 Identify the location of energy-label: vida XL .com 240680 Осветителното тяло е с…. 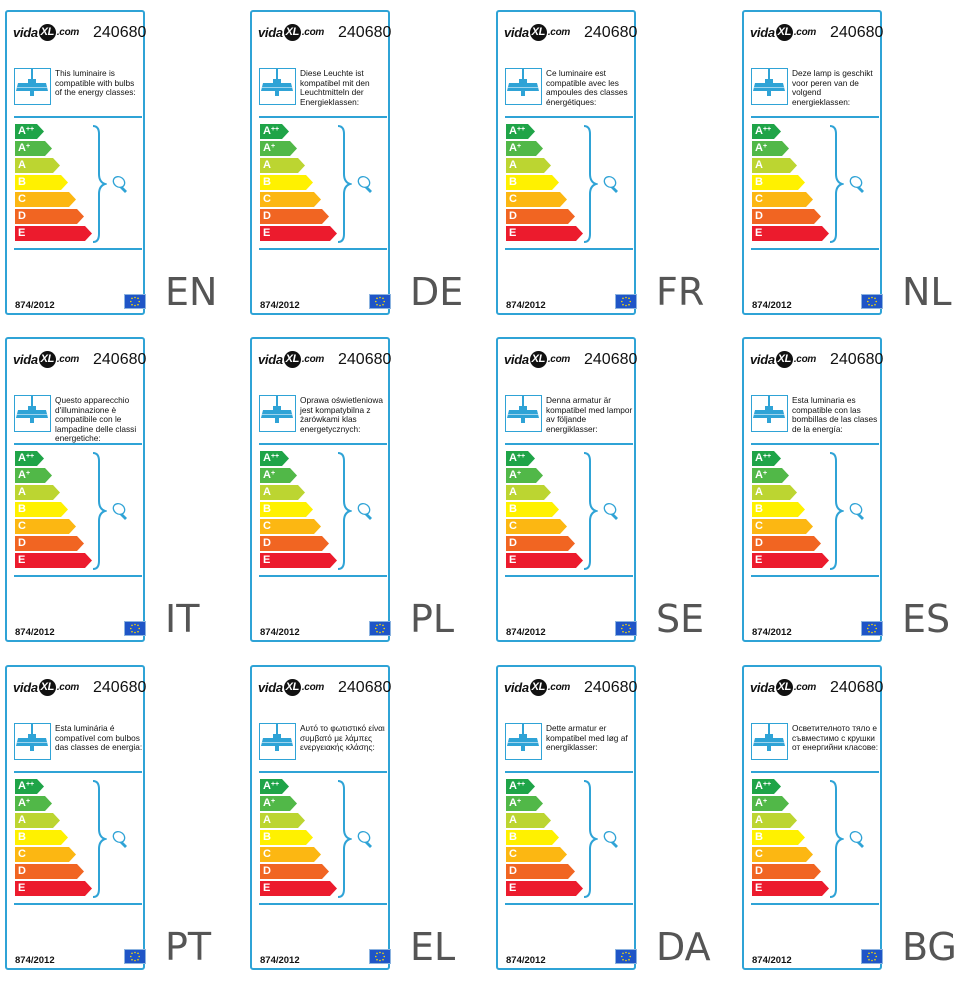
(812, 817).